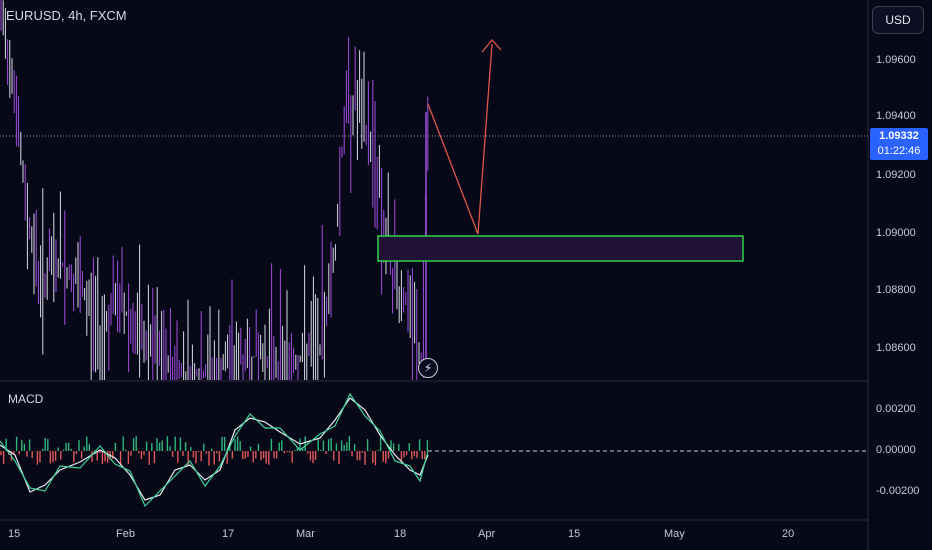  What do you see at coordinates (896, 233) in the screenshot?
I see `price-axis-label: 1.09000` at bounding box center [896, 233].